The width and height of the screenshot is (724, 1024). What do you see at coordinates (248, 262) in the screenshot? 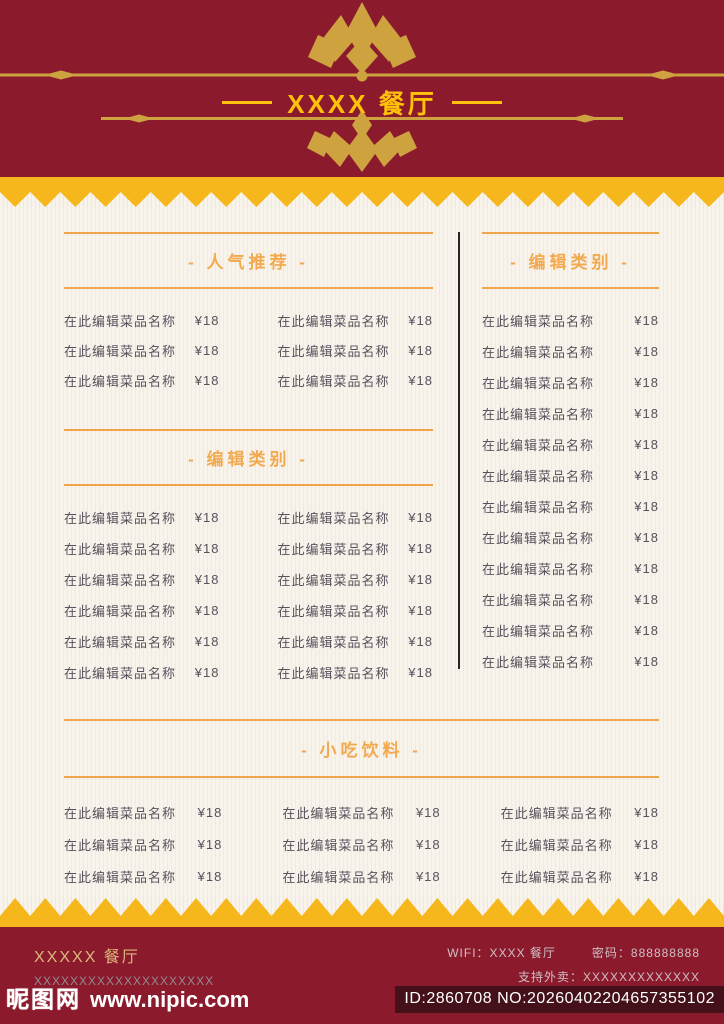
I see `section-popular-title: - 人气推荐 -` at bounding box center [248, 262].